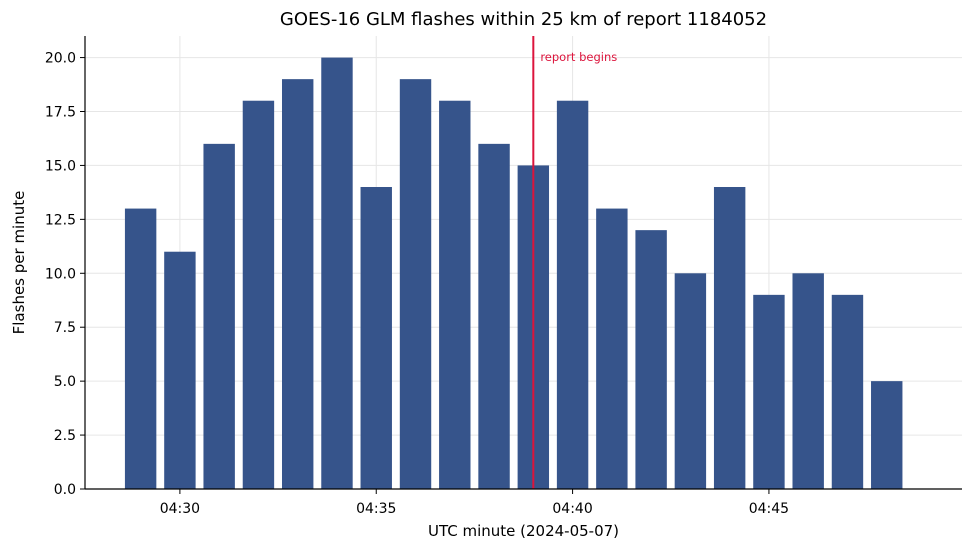  What do you see at coordinates (180, 509) in the screenshot?
I see `x-tick-label: 04:30` at bounding box center [180, 509].